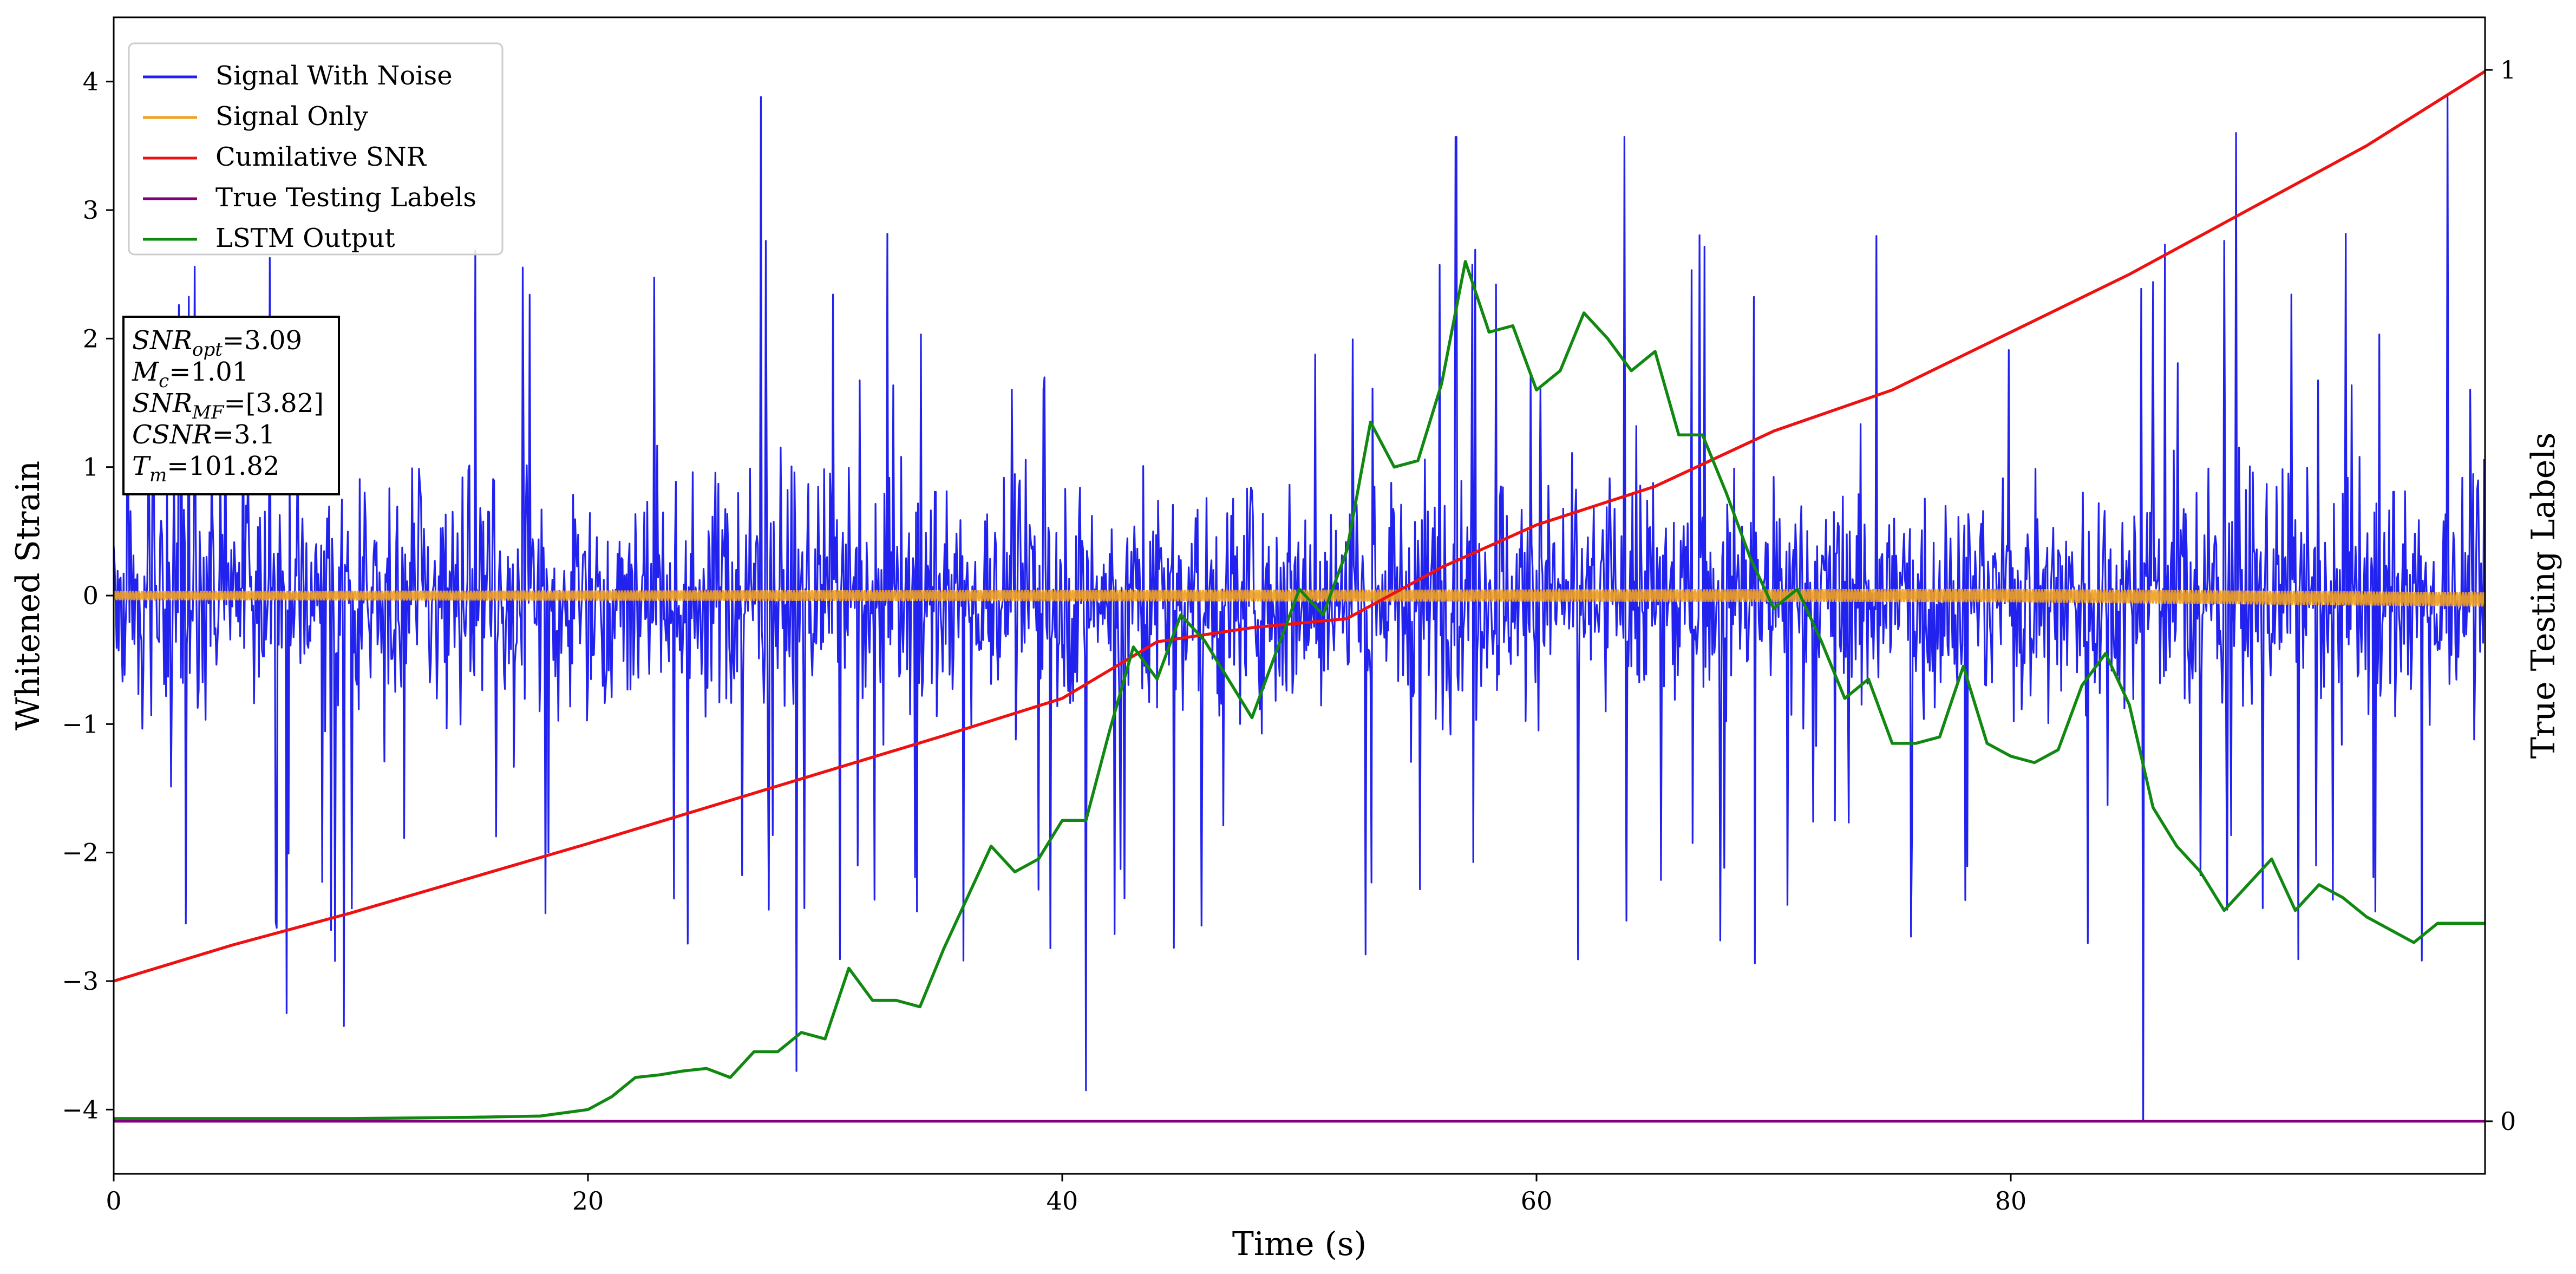 Image resolution: width=2576 pixels, height=1274 pixels. Describe the element at coordinates (91, 210) in the screenshot. I see `y-tick-label: 3` at that location.